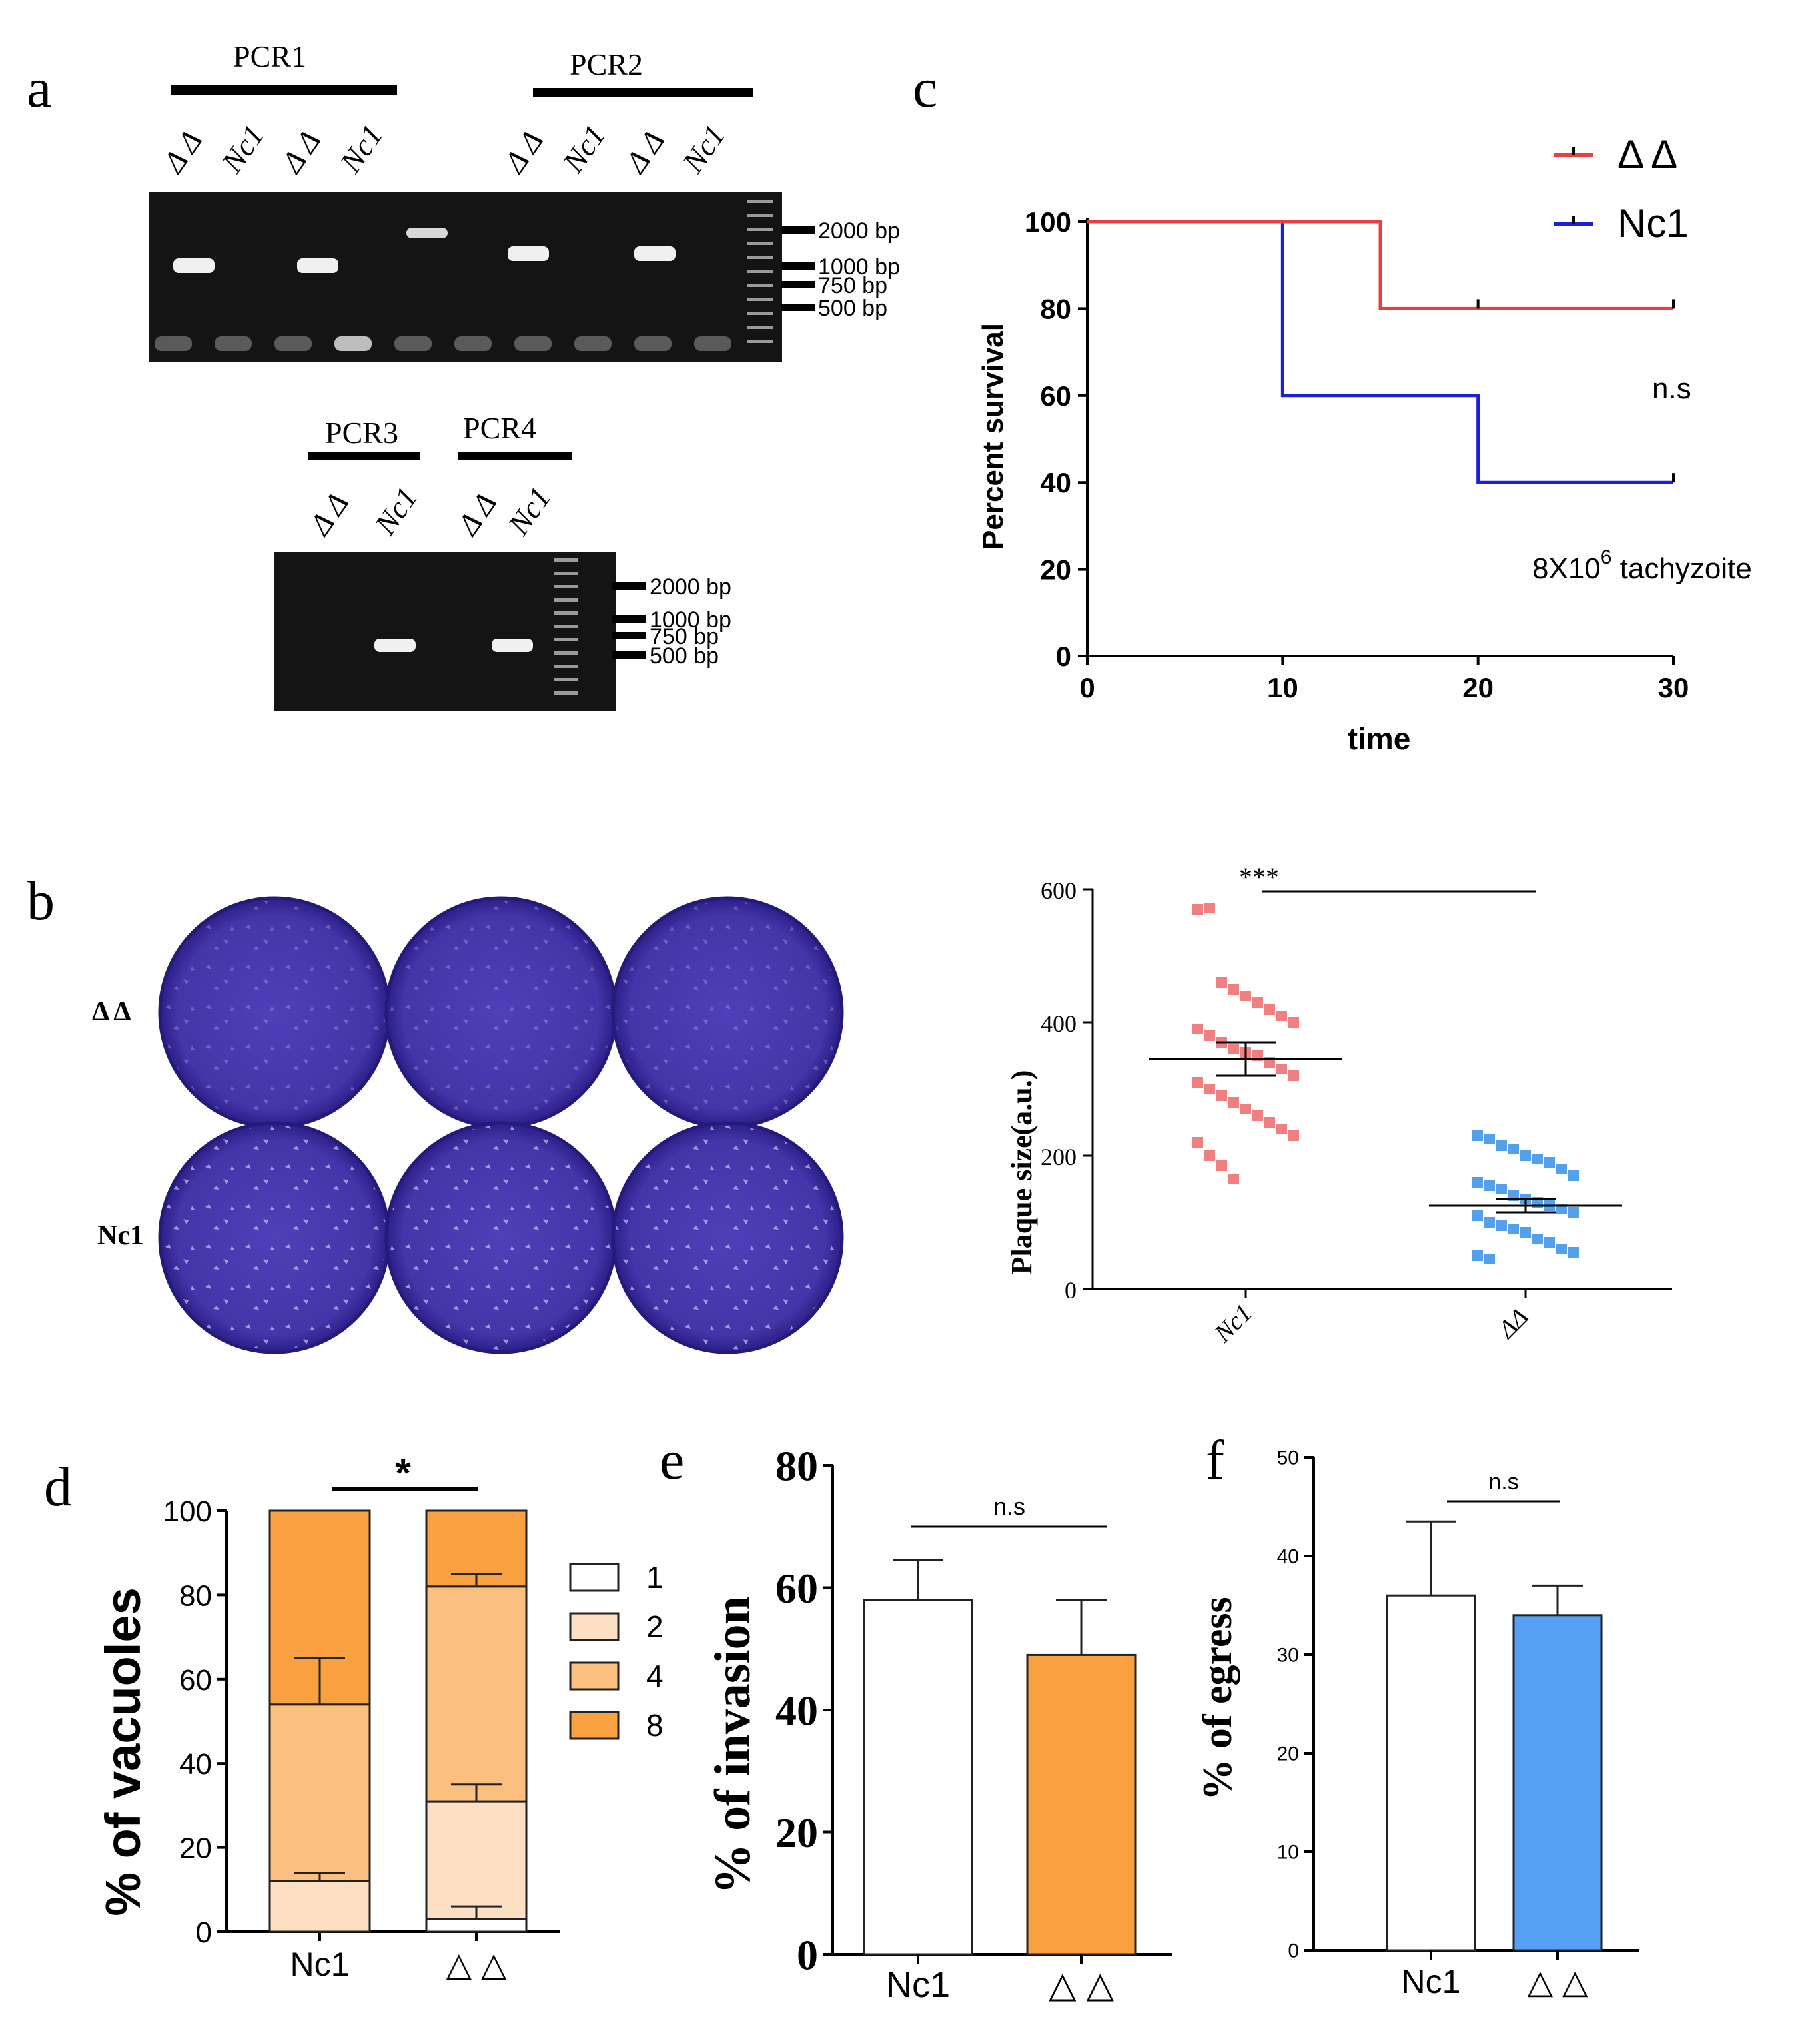 This screenshot has height=2029, width=1820. I want to click on plate-row-label: Δ Δ, so click(111, 1012).